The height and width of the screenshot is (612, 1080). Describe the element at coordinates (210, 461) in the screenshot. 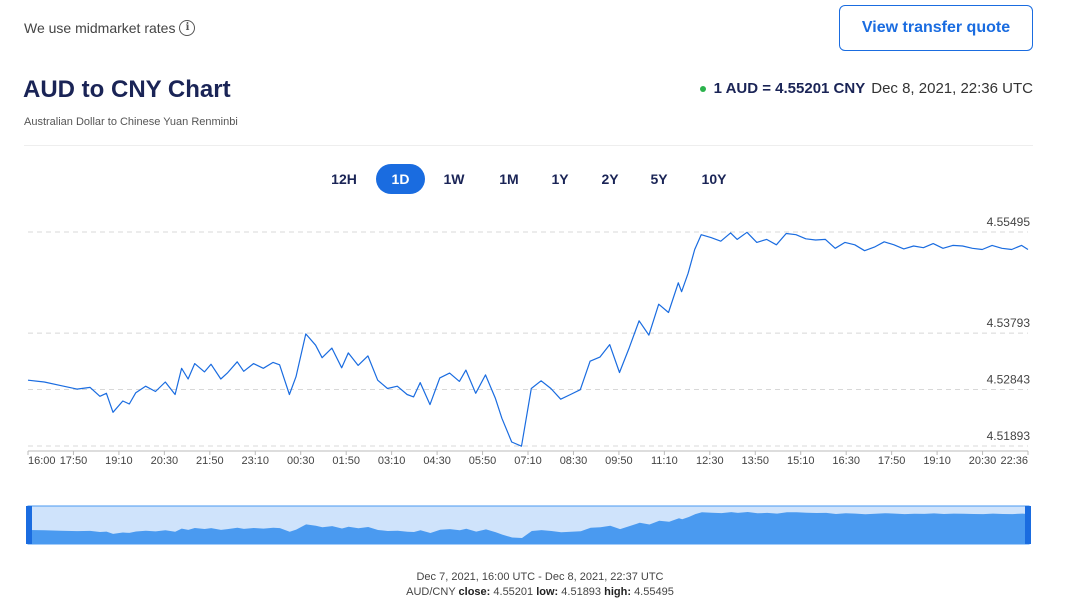

I see `x-tick-label-4: 21:50` at that location.